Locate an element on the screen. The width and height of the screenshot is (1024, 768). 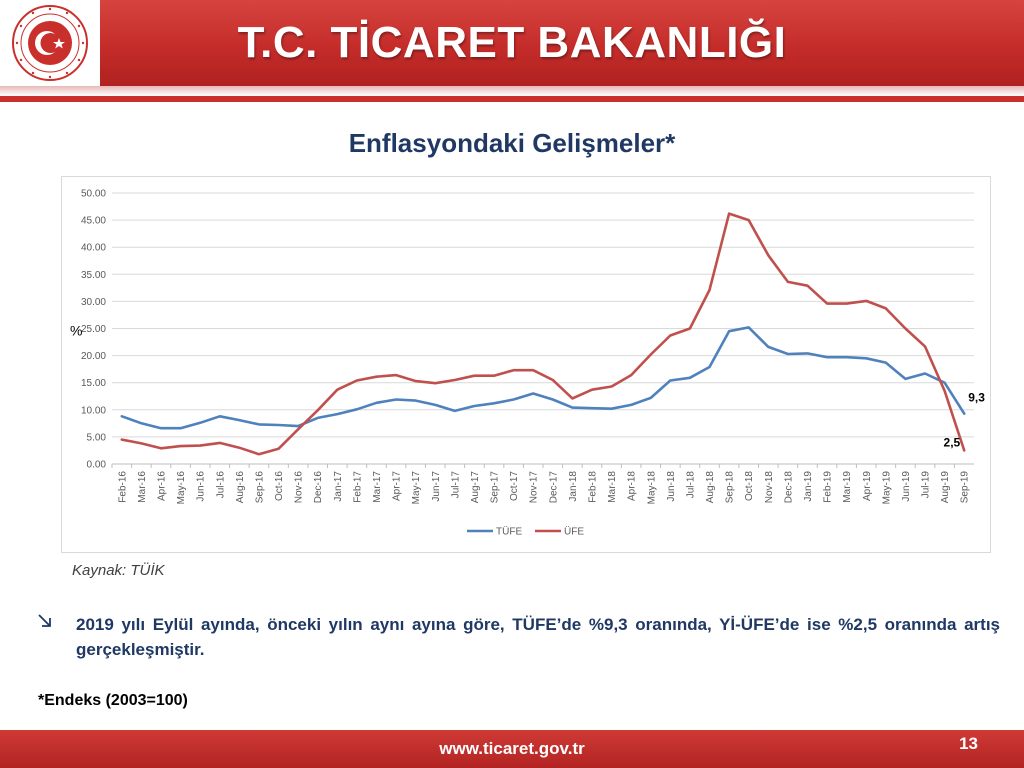
x-tick-label: Jan-18 is located at coordinates (573, 486).